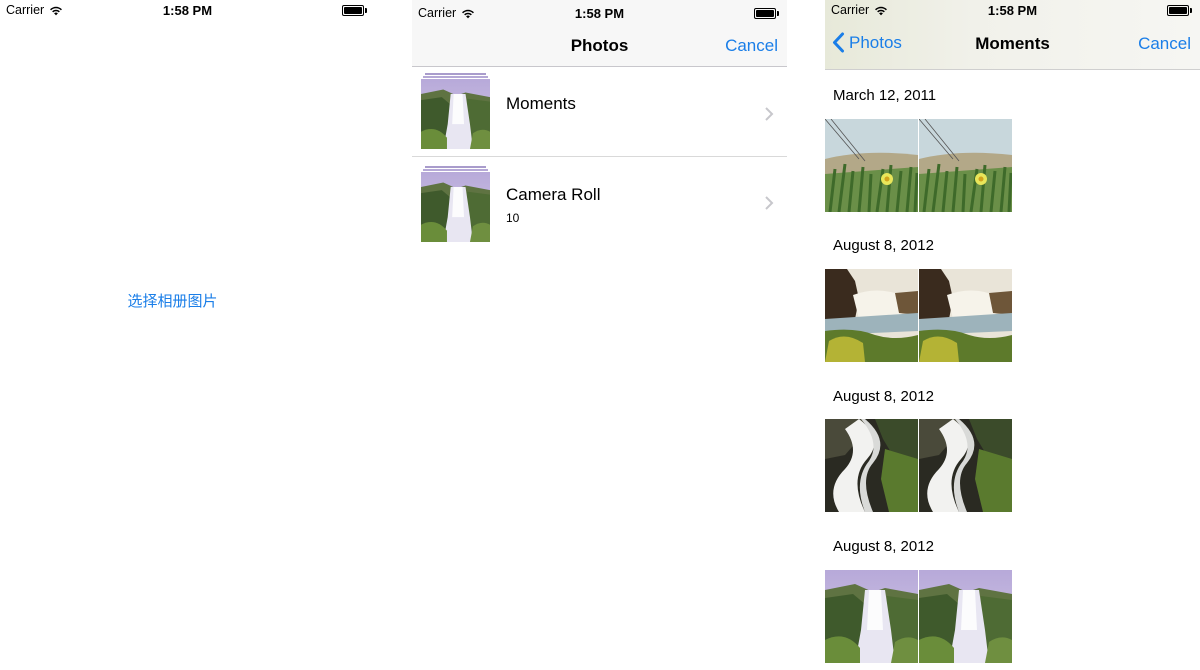 This screenshot has height=670, width=1200. I want to click on album-row-camera-roll: Camera Roll 10, so click(599, 201).